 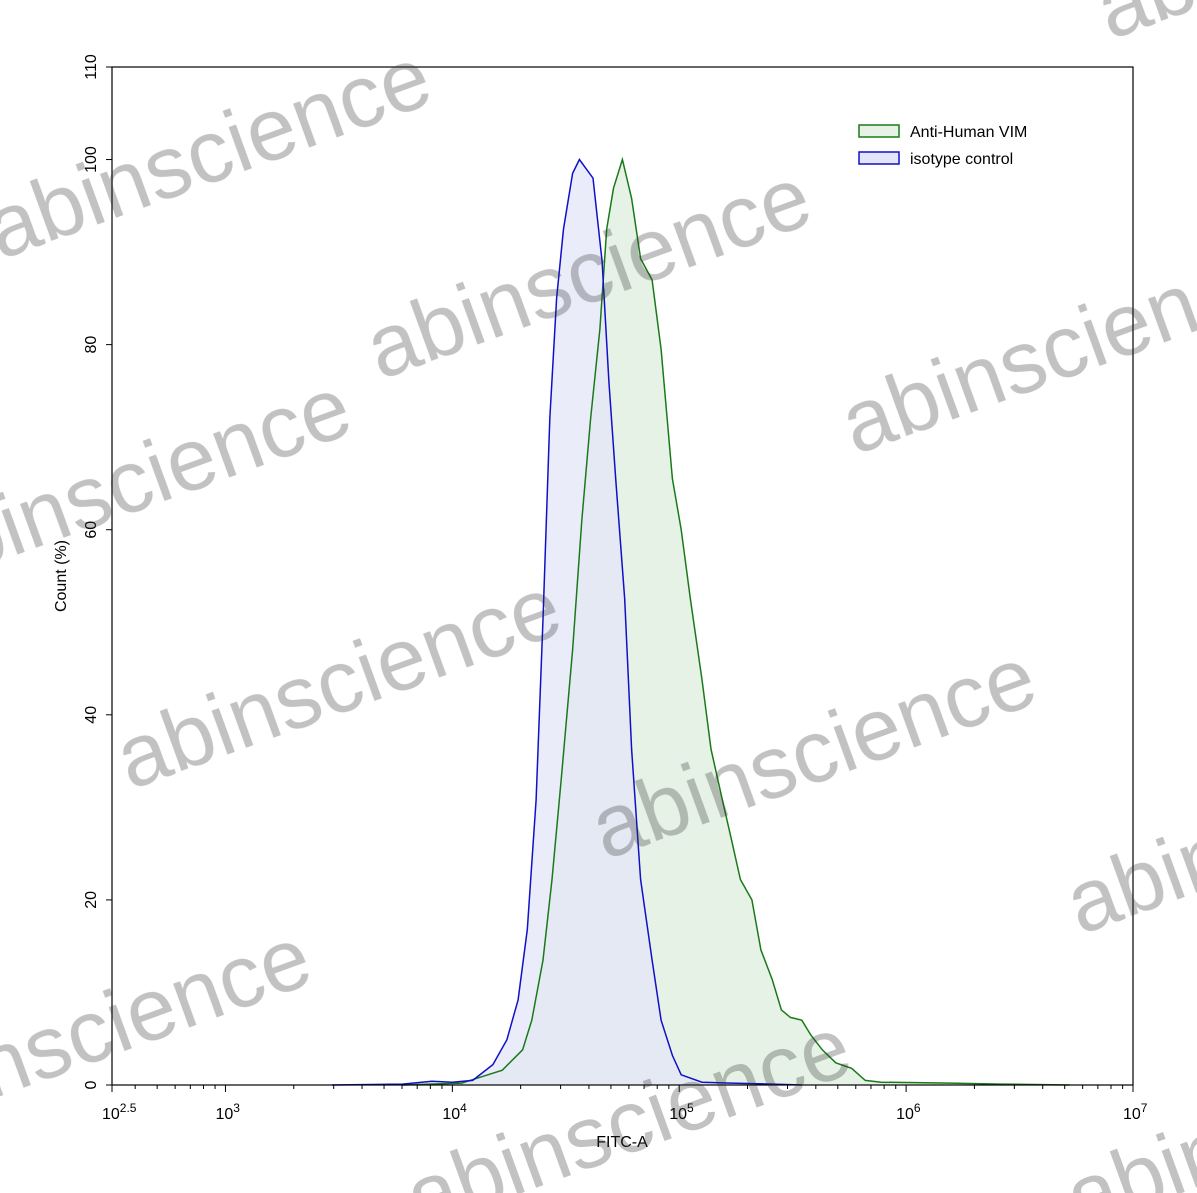 What do you see at coordinates (622, 1142) in the screenshot?
I see `x-axis-label: FITC-A` at bounding box center [622, 1142].